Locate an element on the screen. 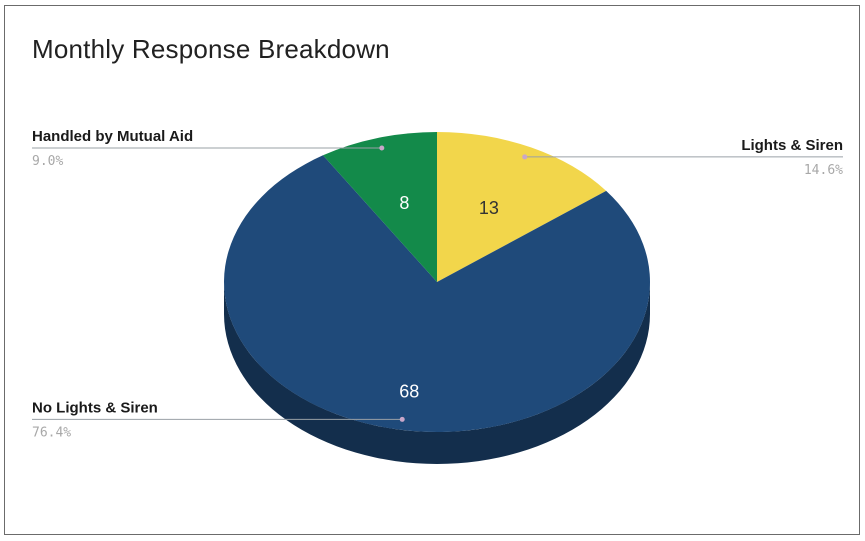  slice-percent-label: 76.4% is located at coordinates (51, 432).